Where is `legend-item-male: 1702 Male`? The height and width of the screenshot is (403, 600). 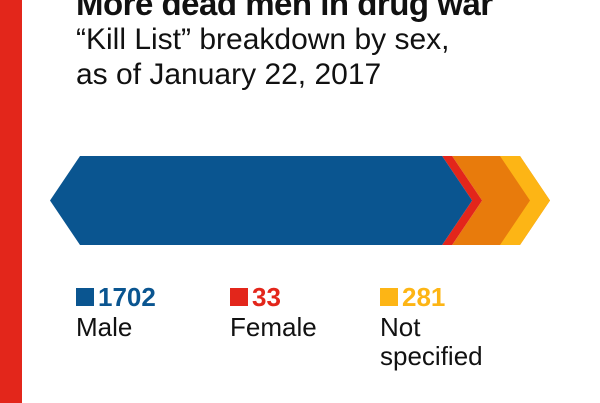 legend-item-male: 1702 Male is located at coordinates (116, 311).